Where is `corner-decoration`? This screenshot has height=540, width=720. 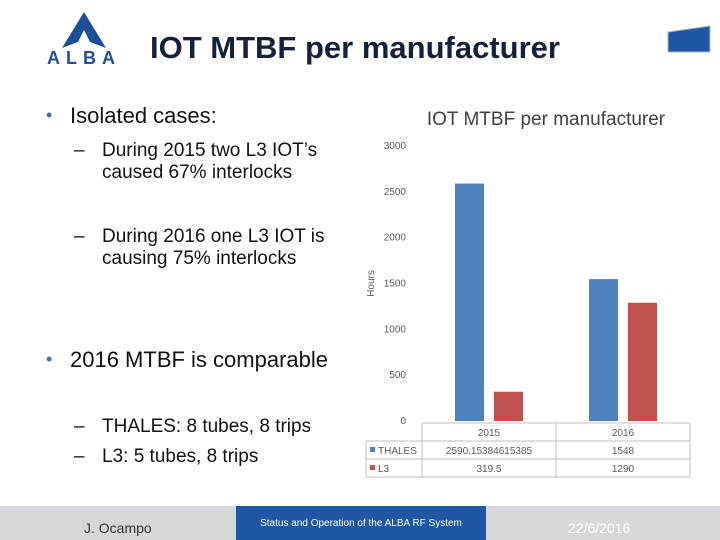
corner-decoration is located at coordinates (689, 39).